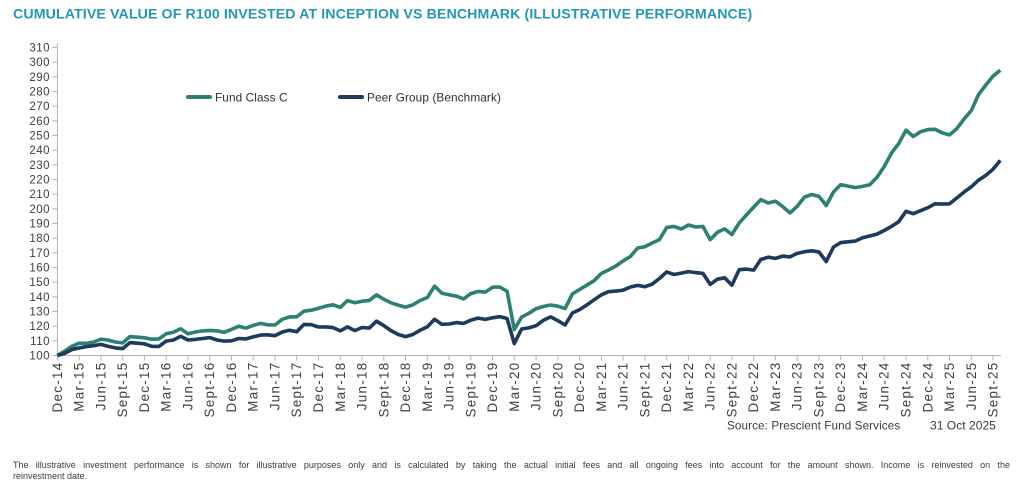 Image resolution: width=1024 pixels, height=497 pixels. Describe the element at coordinates (122, 390) in the screenshot. I see `svg-text: Sept-15` at that location.